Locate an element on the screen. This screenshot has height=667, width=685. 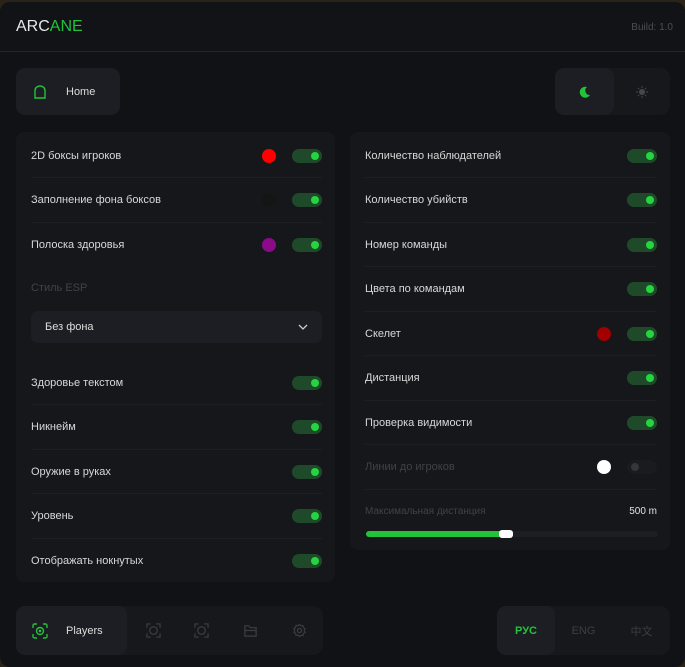
setting-row: Количество убийств is located at coordinates (511, 201).